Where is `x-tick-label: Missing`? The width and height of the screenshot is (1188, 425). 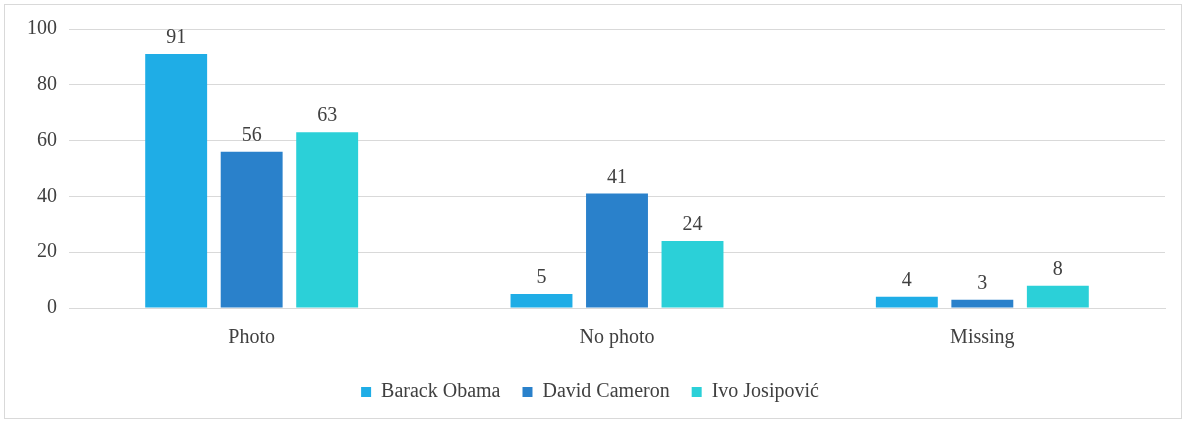
x-tick-label: Missing is located at coordinates (982, 337).